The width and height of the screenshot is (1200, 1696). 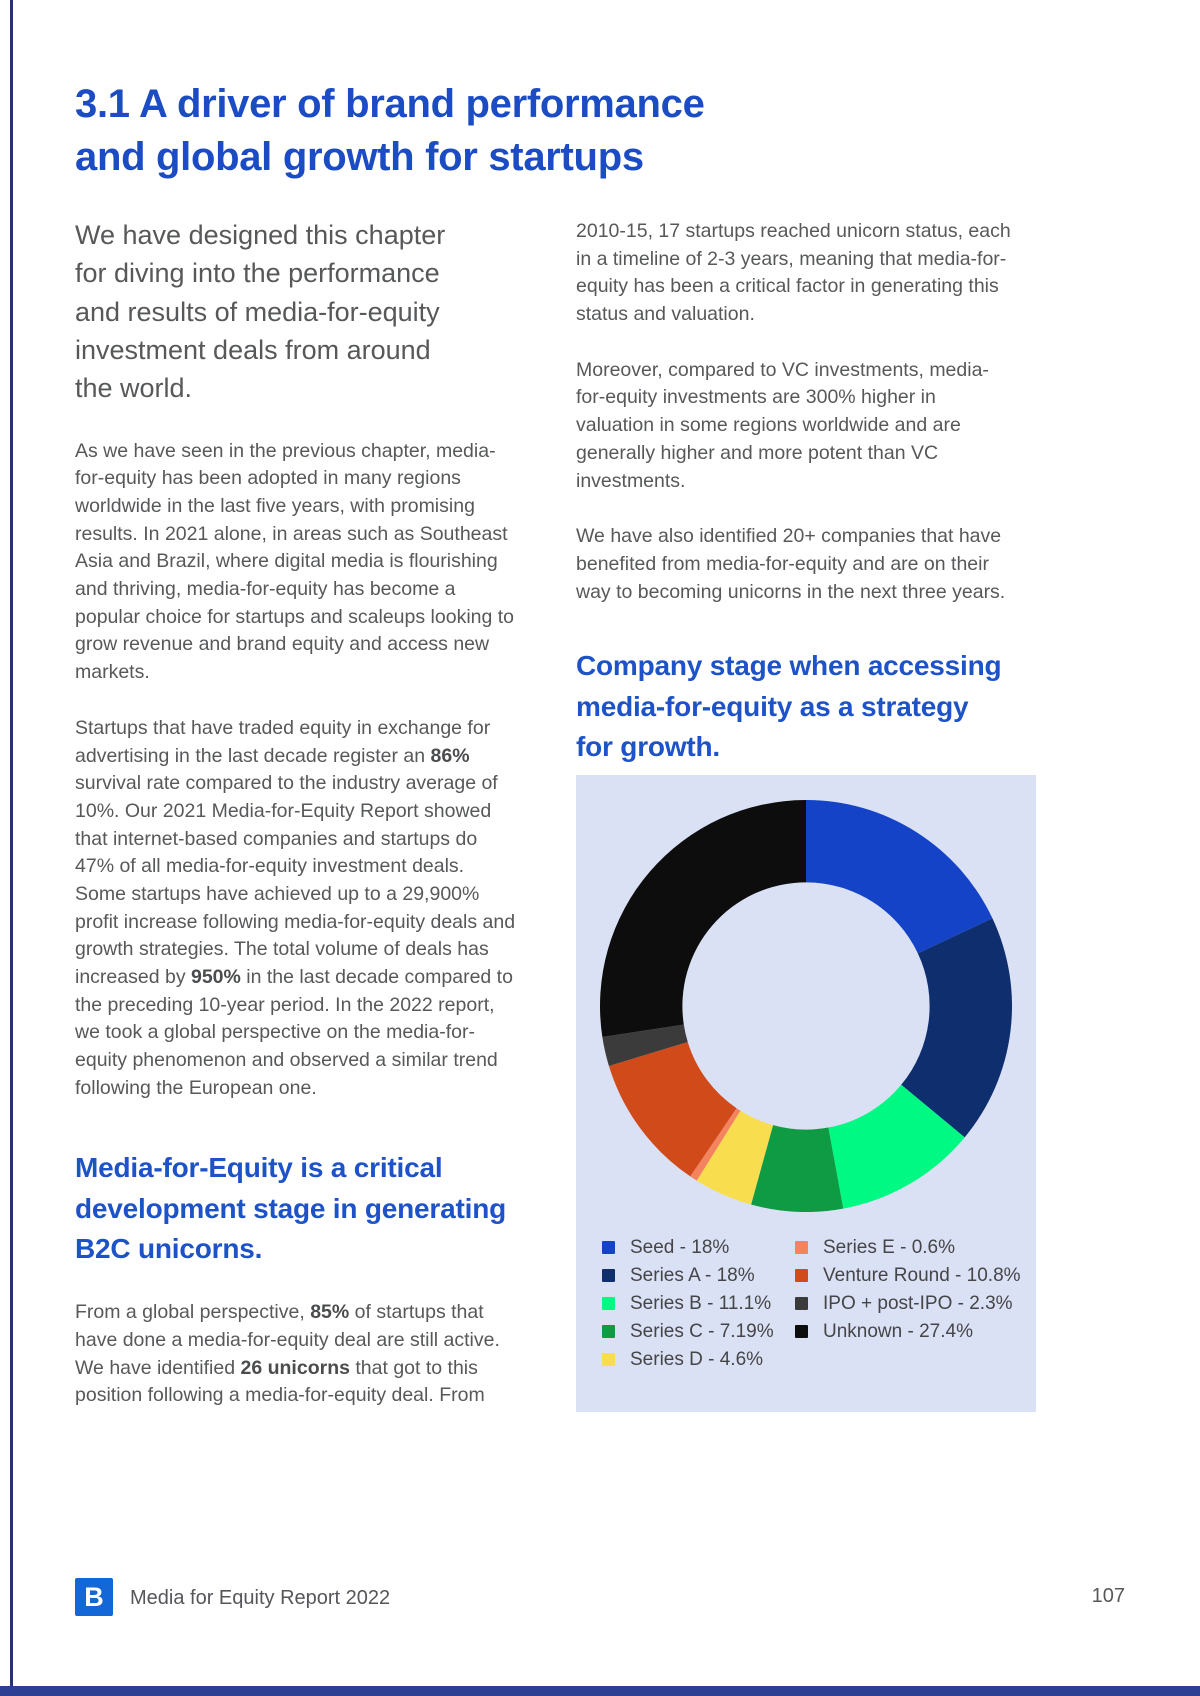 I want to click on legend-item-series-e: Series E - 0.6%, so click(x=908, y=1247).